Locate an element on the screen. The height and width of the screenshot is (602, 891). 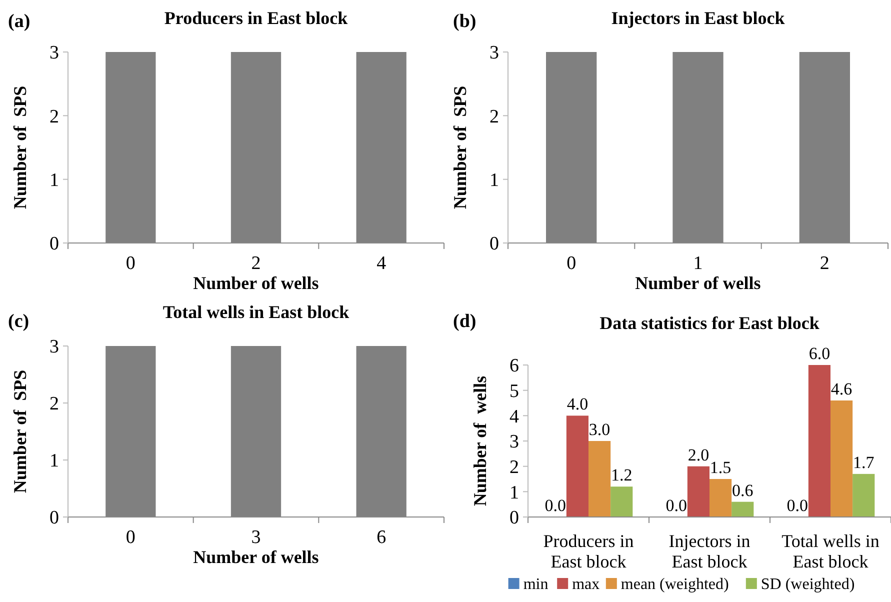
chart-title: Data statistics for East block is located at coordinates (710, 323).